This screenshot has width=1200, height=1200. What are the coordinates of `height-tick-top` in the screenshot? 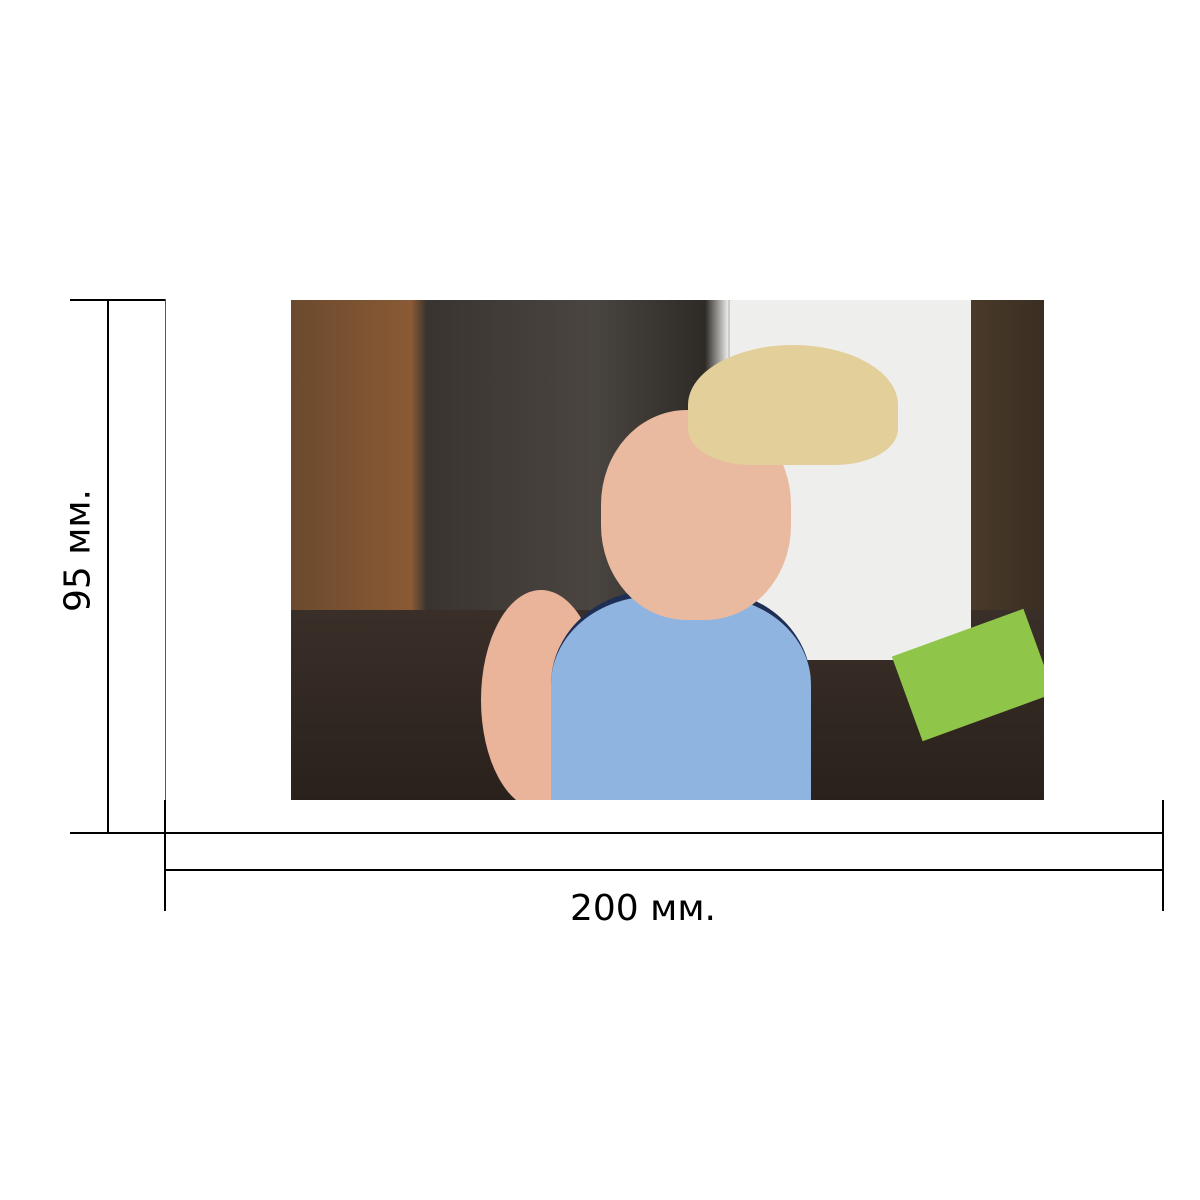 It's located at (118, 300).